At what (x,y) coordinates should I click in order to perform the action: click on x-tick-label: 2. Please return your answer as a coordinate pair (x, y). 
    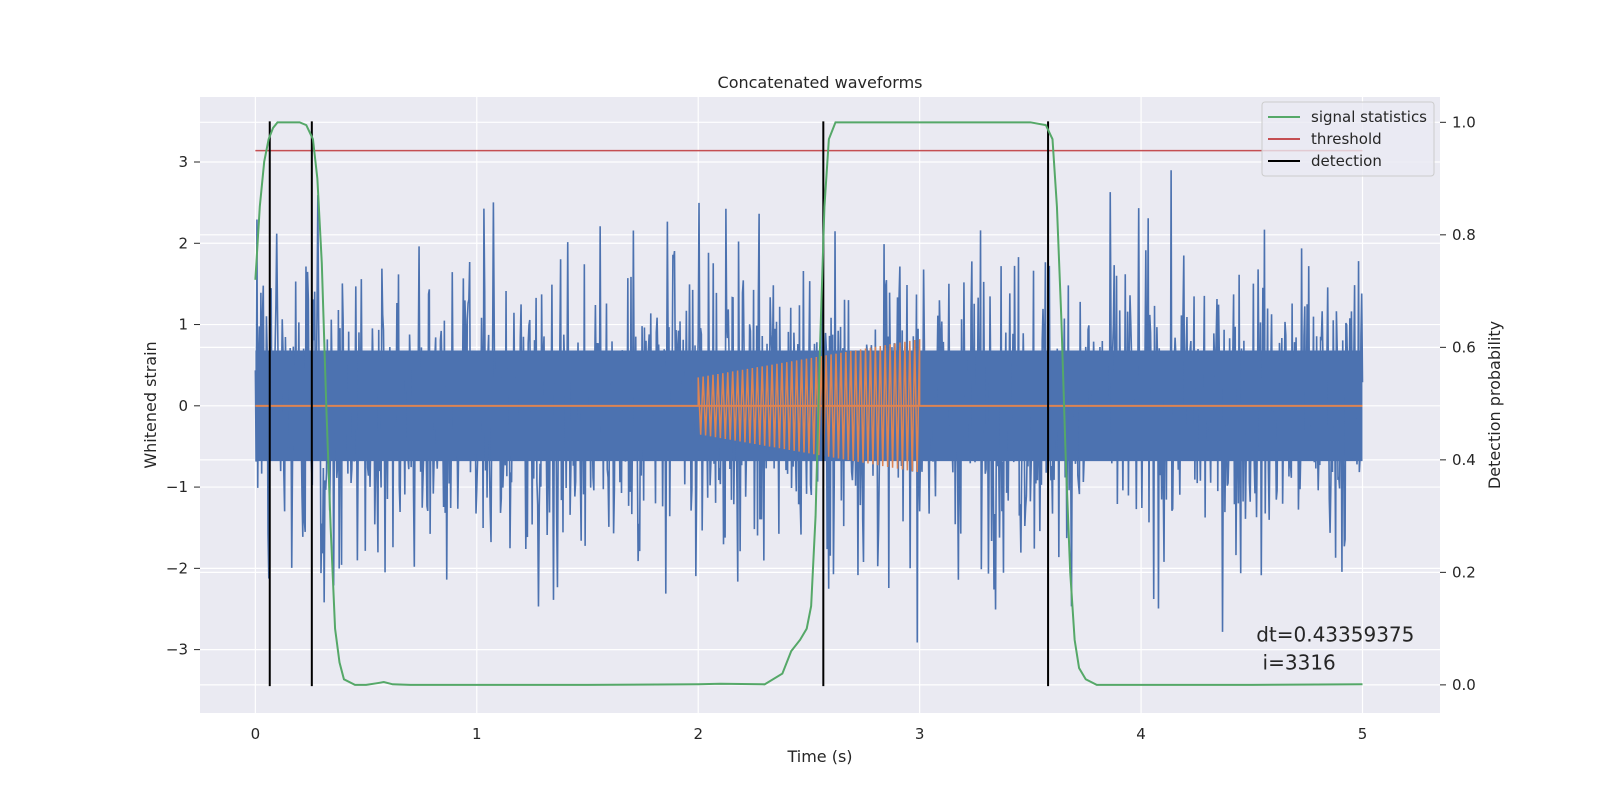
    Looking at the image, I should click on (698, 734).